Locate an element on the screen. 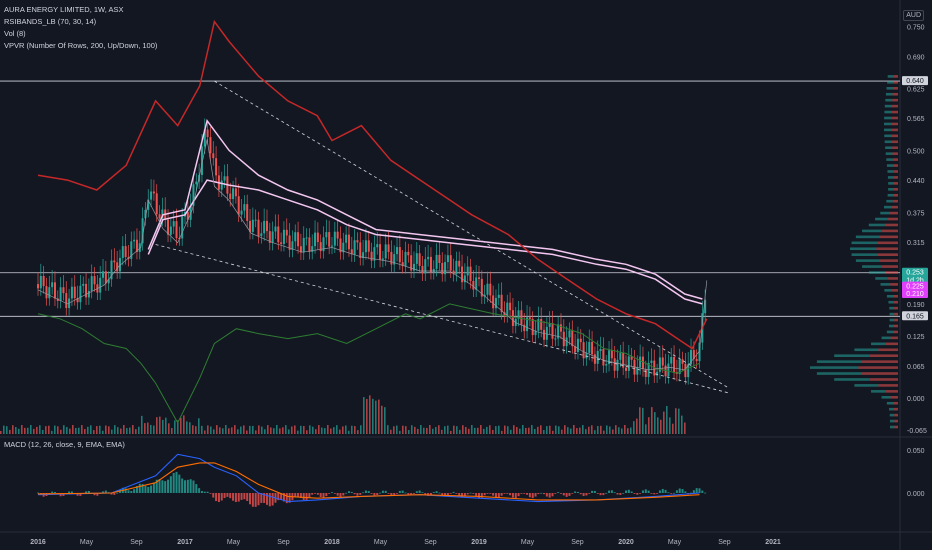 The width and height of the screenshot is (932, 550). macd-line is located at coordinates (368, 478).